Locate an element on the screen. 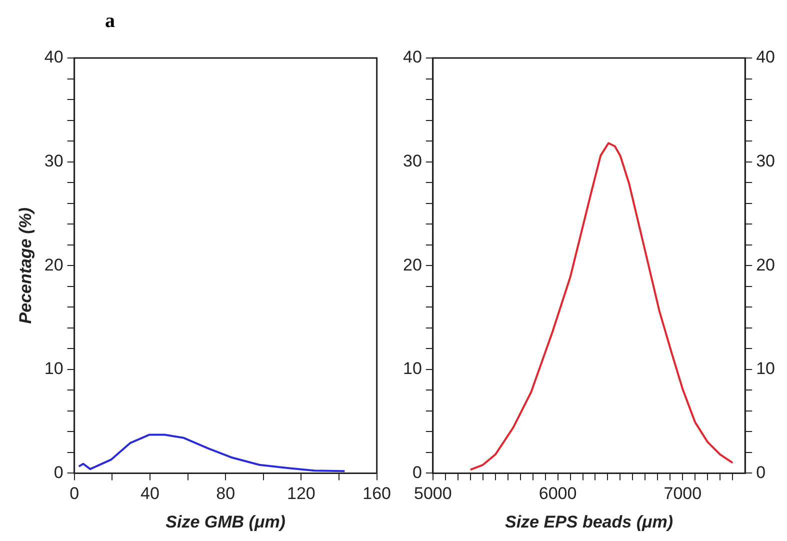  y2-tick-label: 20 is located at coordinates (766, 264).